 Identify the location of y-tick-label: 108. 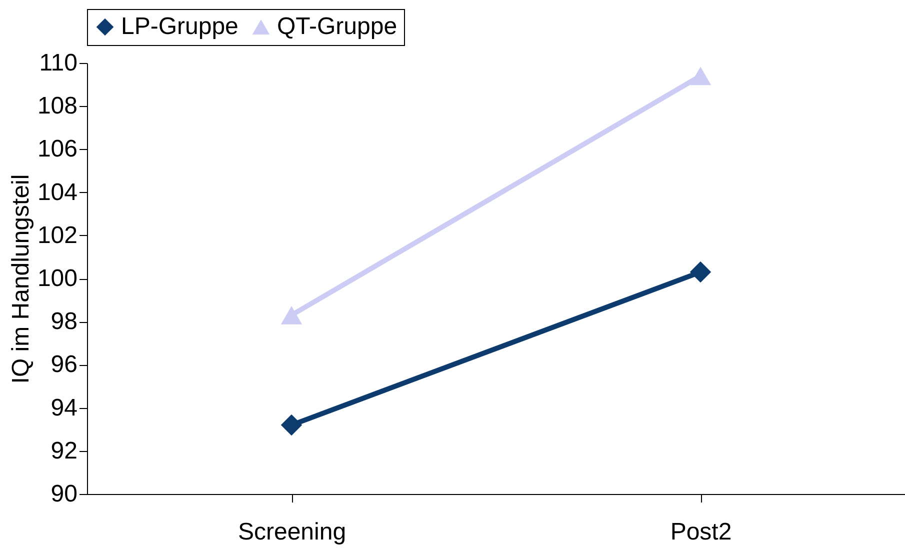
(57, 106).